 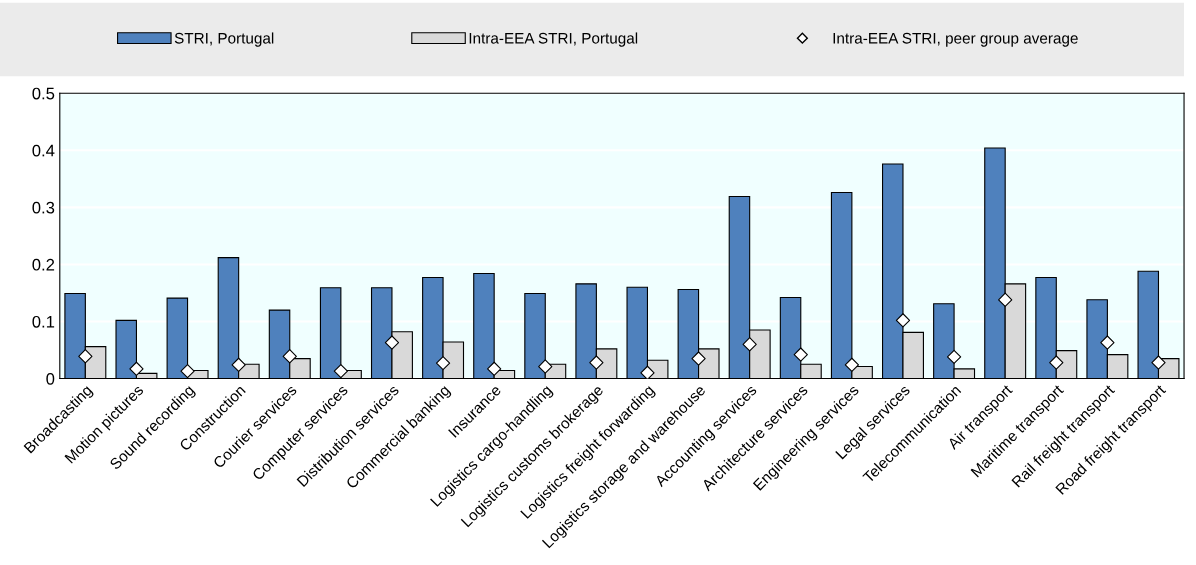 What do you see at coordinates (224, 39) in the screenshot?
I see `legend-label: STRI, Portugal` at bounding box center [224, 39].